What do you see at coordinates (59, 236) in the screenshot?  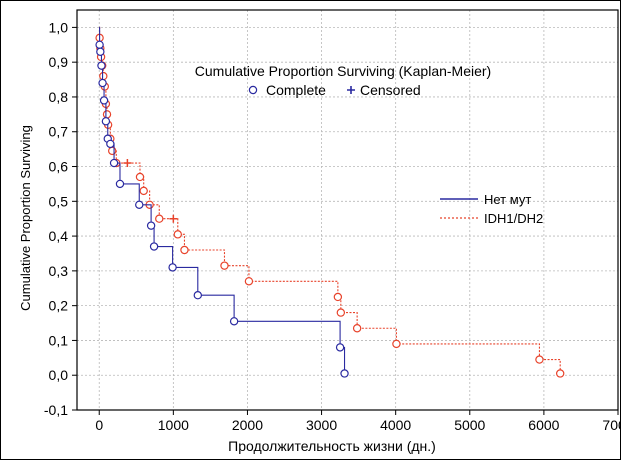 I see `y-tick-label: 0,4` at bounding box center [59, 236].